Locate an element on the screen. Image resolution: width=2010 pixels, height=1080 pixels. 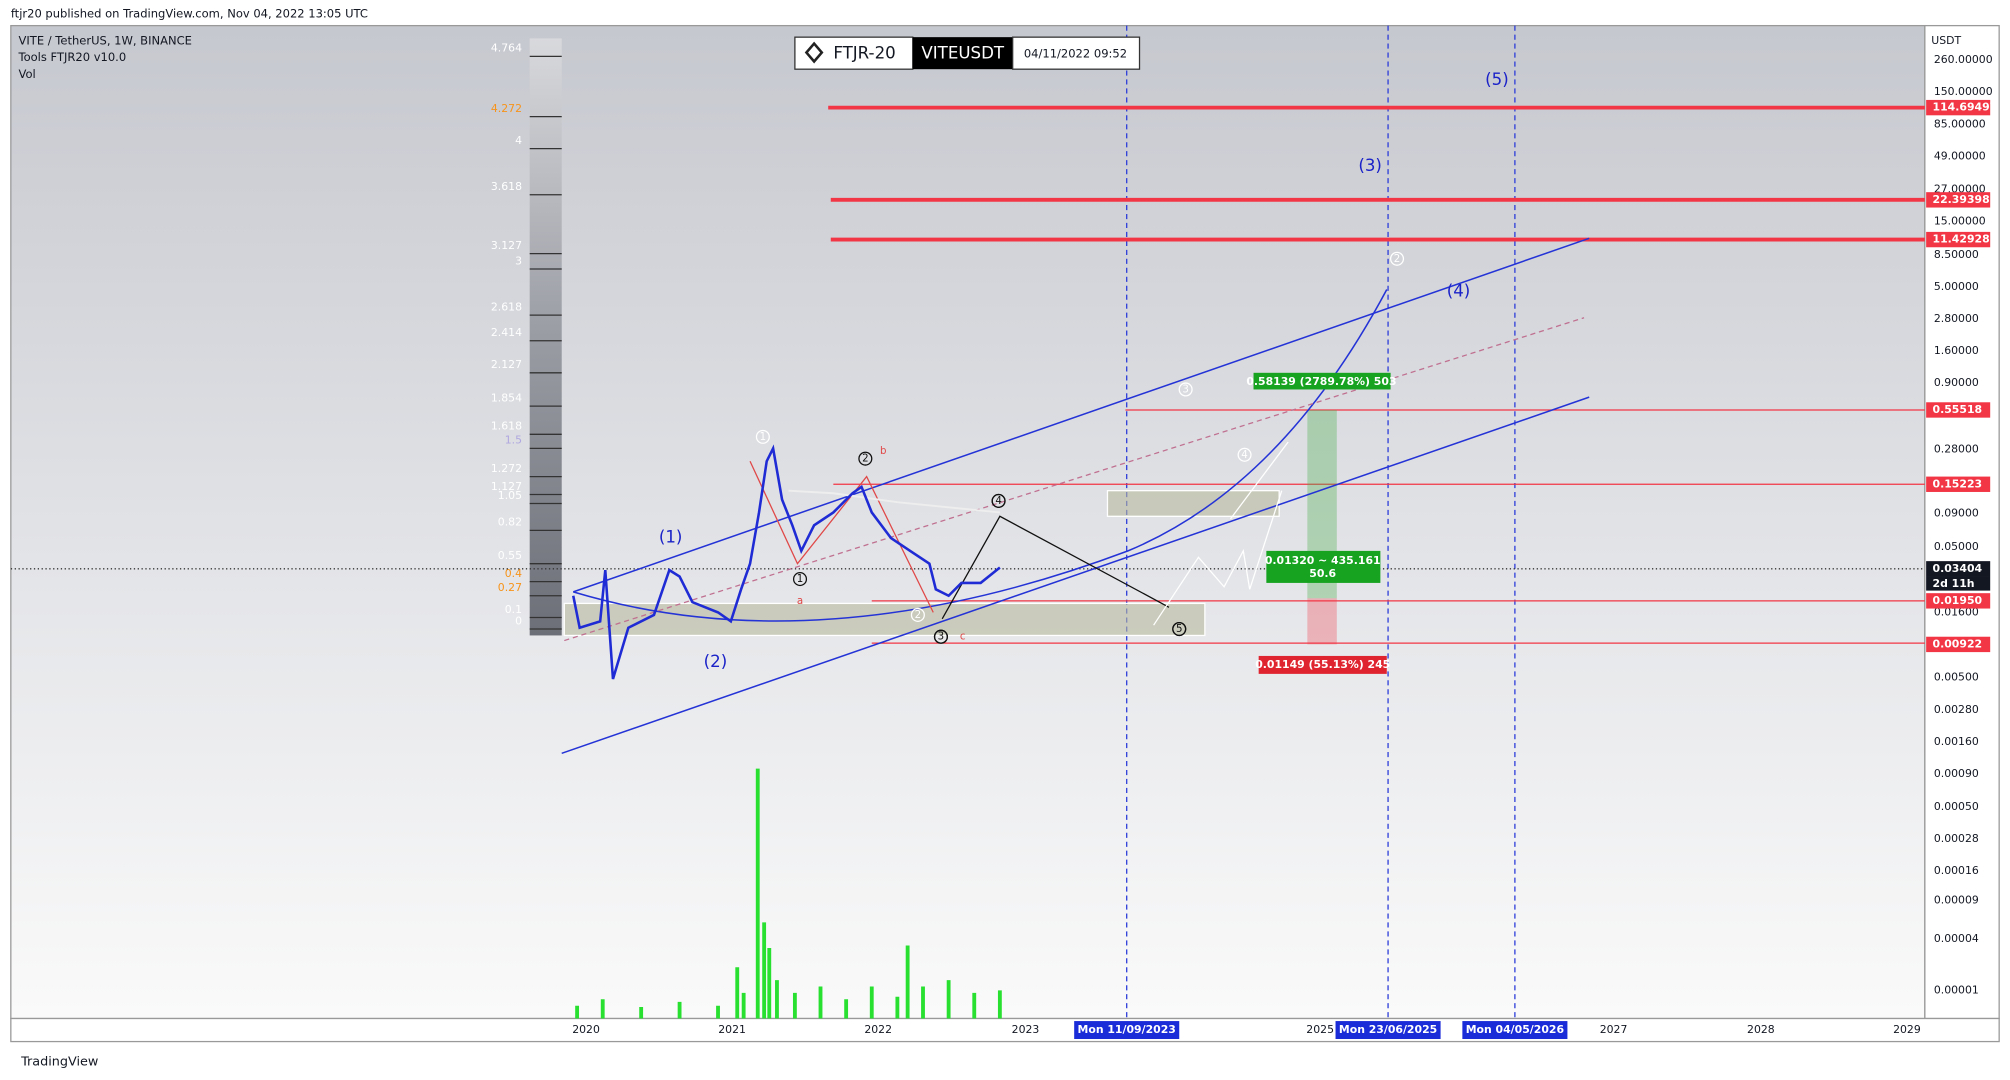
badge-symbol: VITEUSDT is located at coordinates (963, 52).